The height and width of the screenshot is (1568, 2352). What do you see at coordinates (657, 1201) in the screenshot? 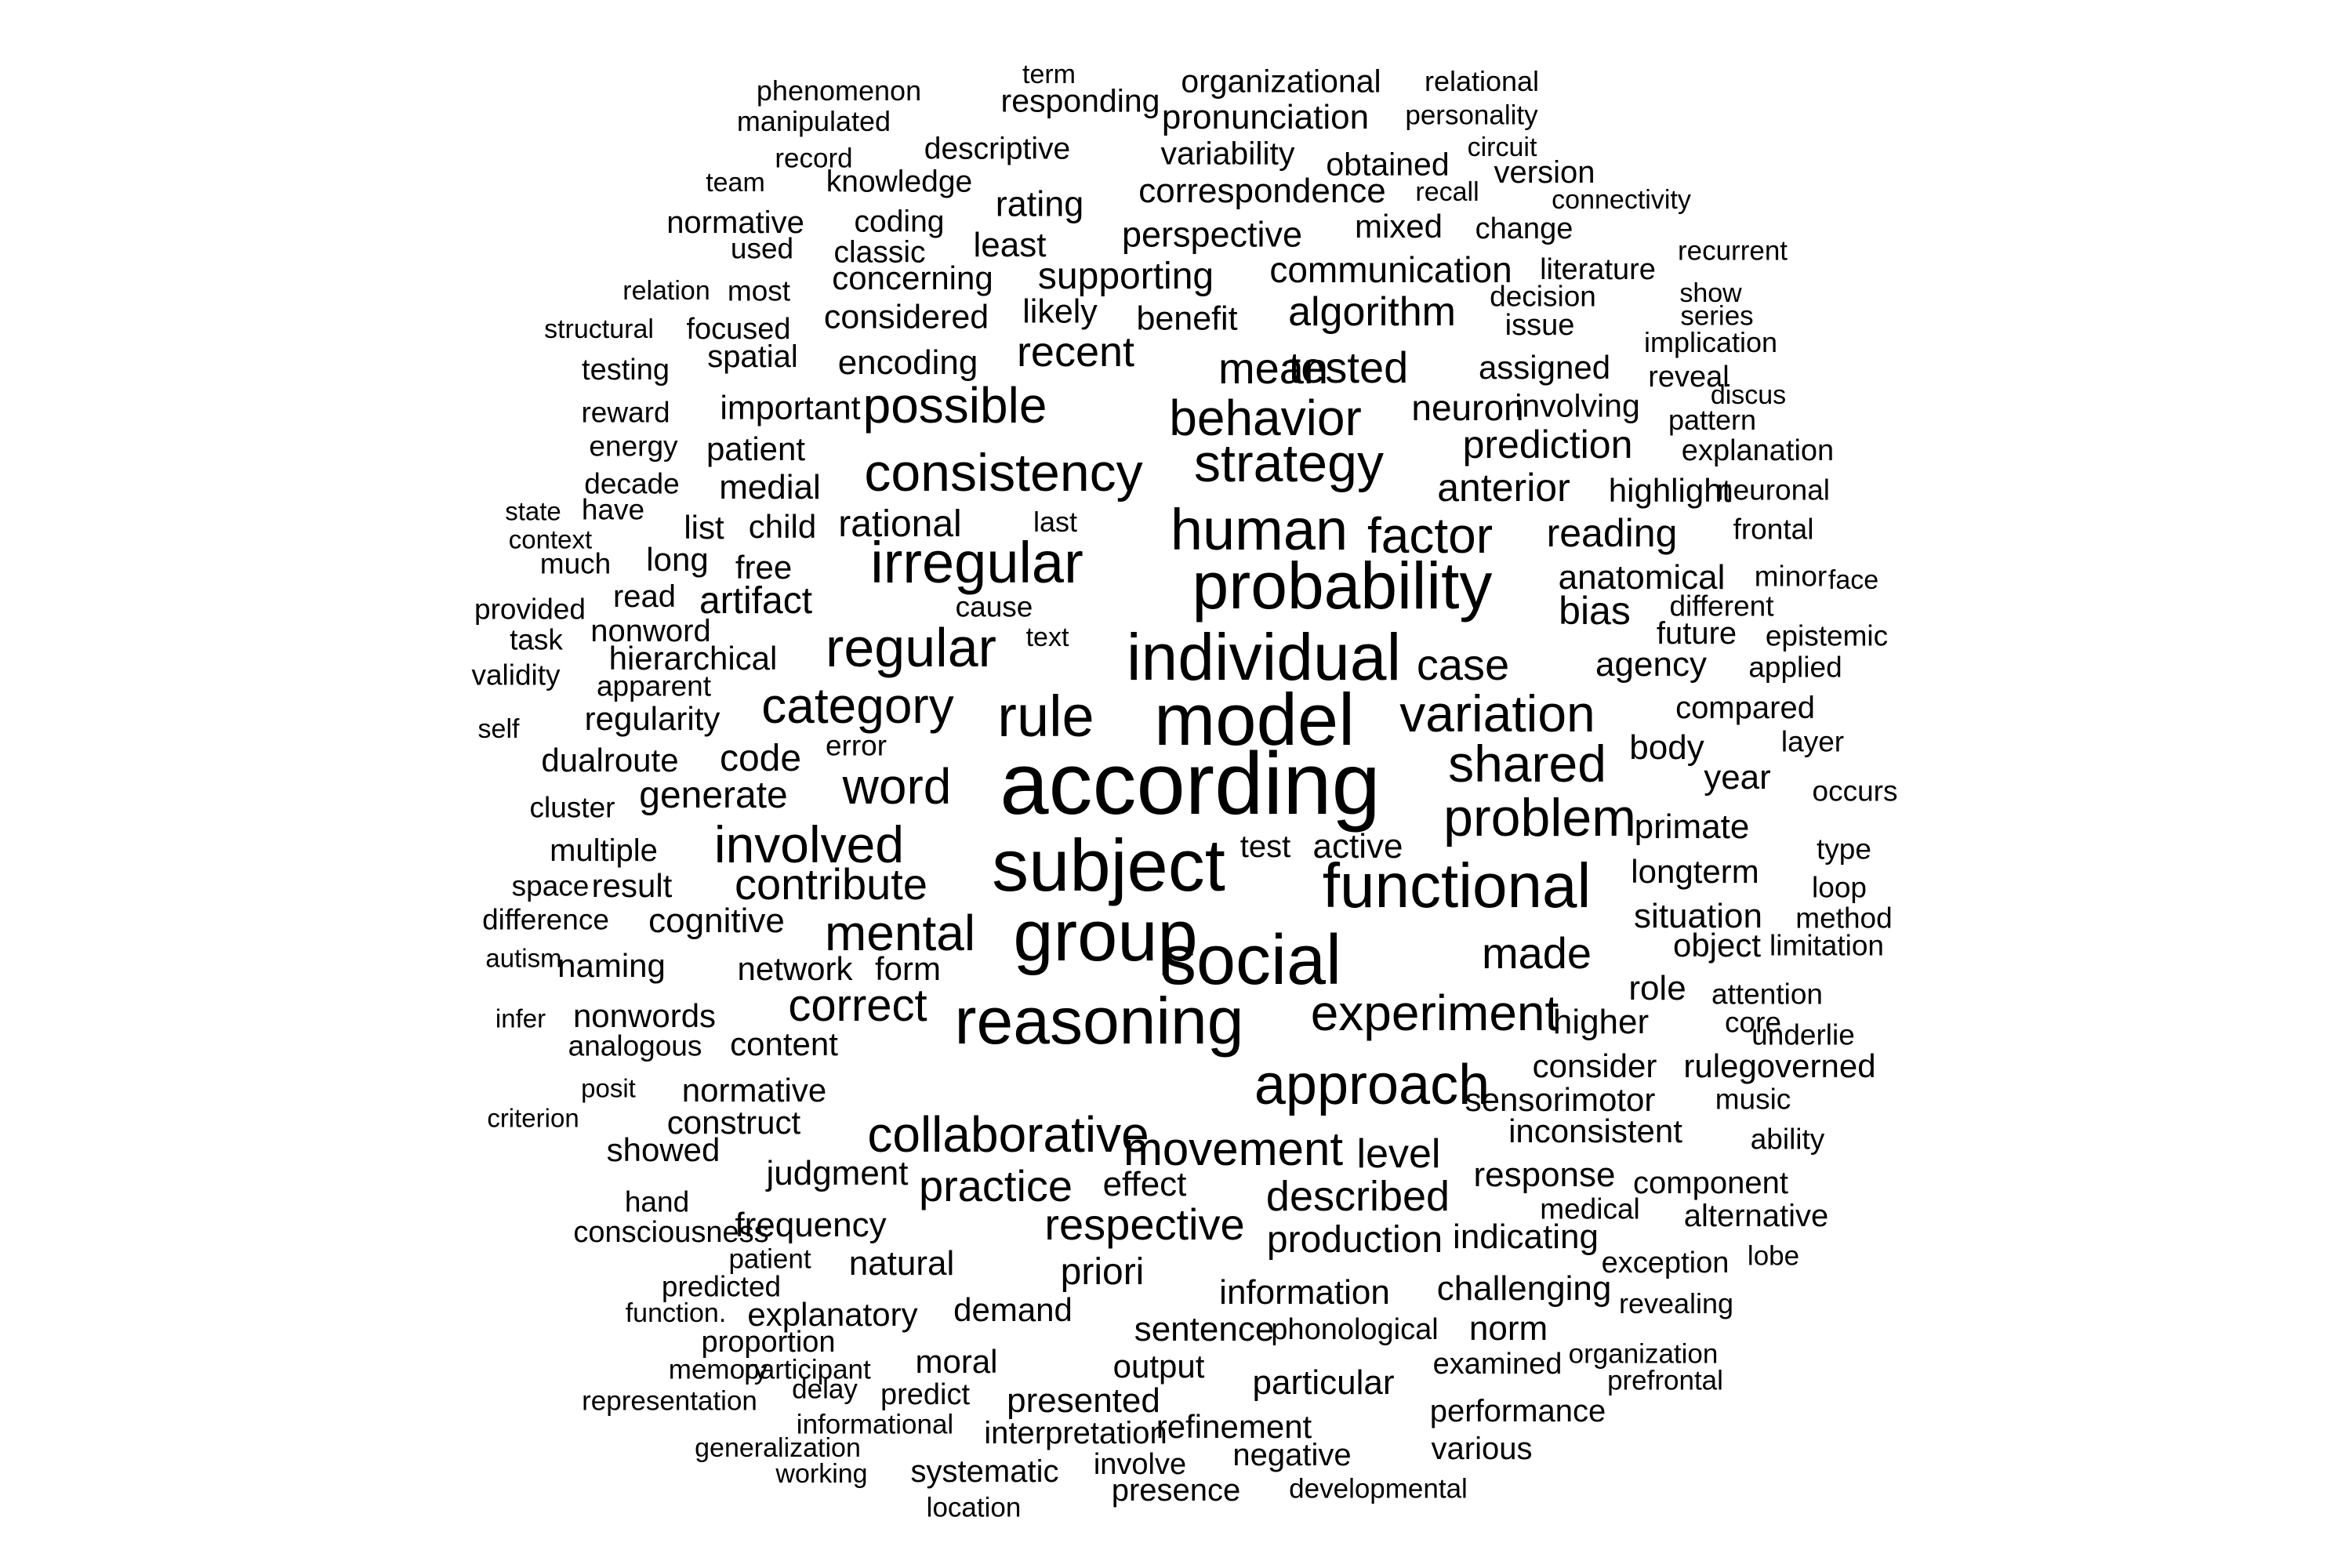
I see `cloud-word: hand` at bounding box center [657, 1201].